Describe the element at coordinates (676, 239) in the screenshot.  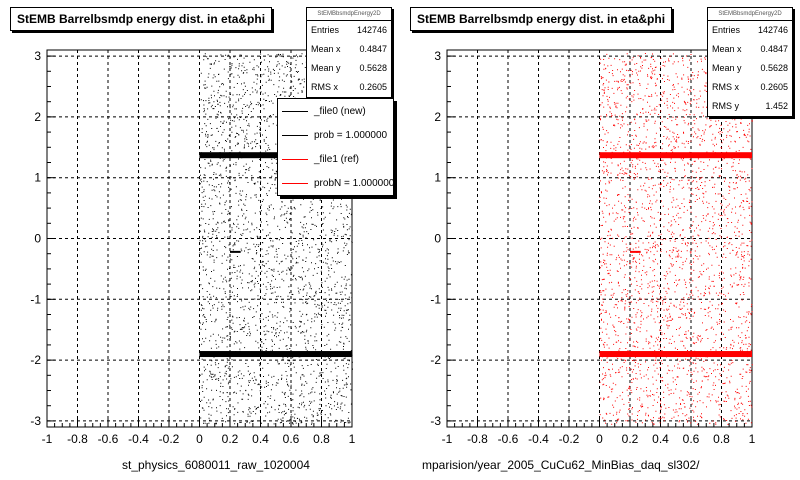
I see `scatter-points` at that location.